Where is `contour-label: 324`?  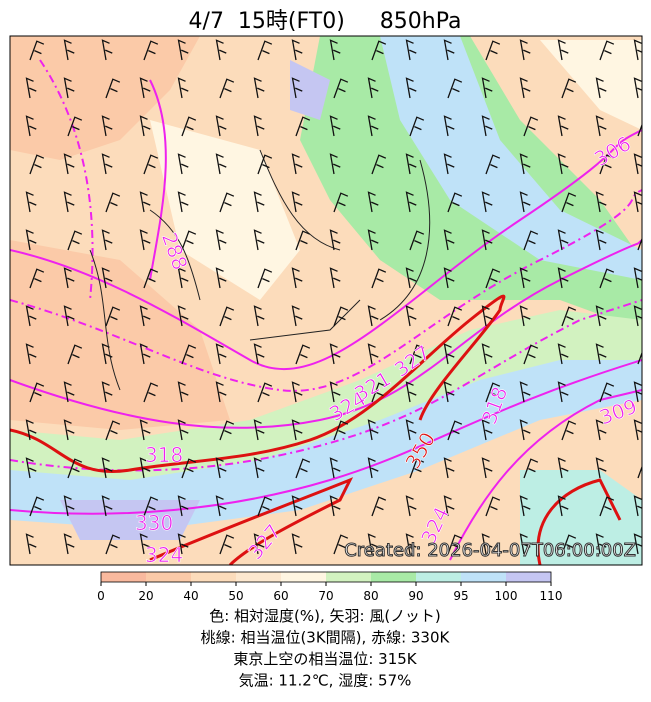
contour-label: 324 is located at coordinates (164, 555).